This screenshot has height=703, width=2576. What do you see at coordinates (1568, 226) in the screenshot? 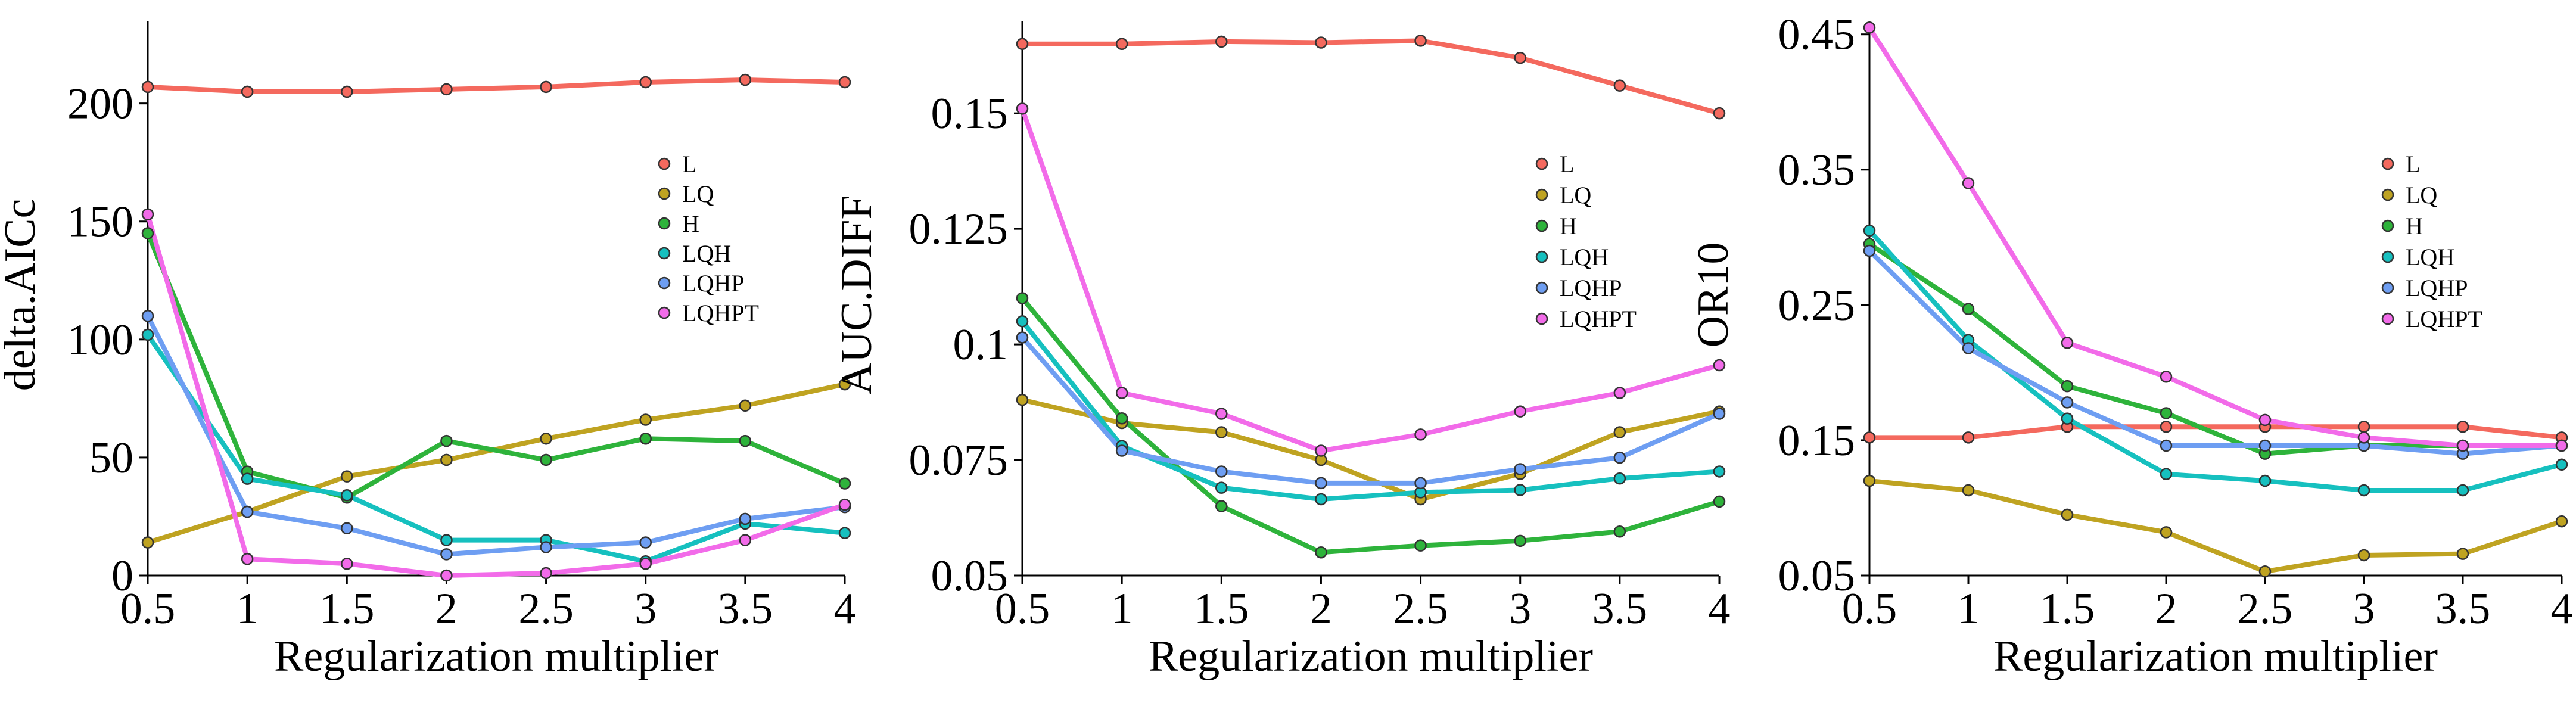
I see `legend-label-h: H` at bounding box center [1568, 226].